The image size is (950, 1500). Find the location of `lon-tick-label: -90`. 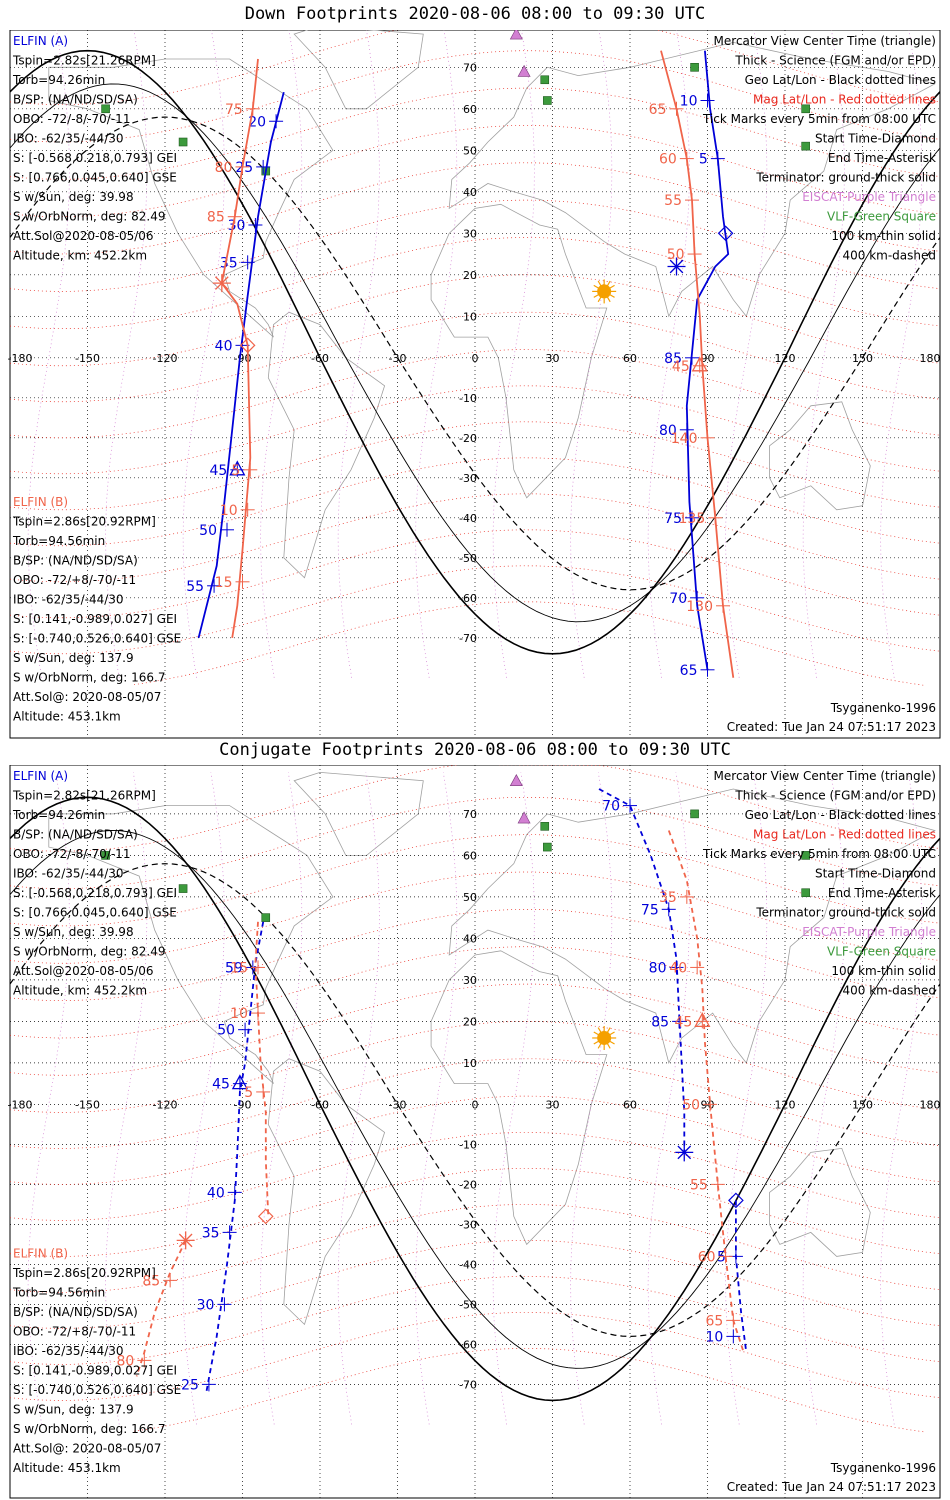

lon-tick-label: -90 is located at coordinates (243, 358).